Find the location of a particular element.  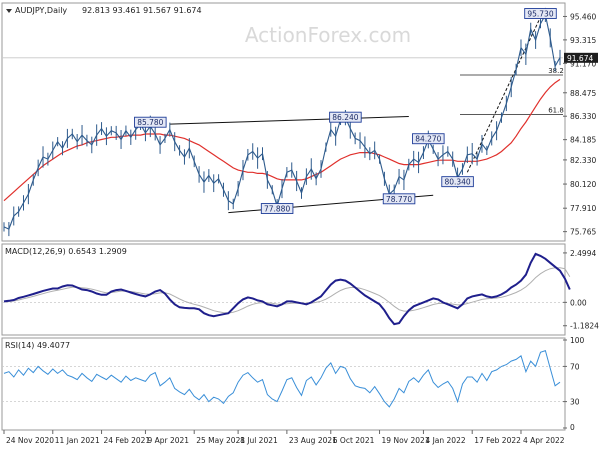

y-tick-label: 30 is located at coordinates (575, 402).